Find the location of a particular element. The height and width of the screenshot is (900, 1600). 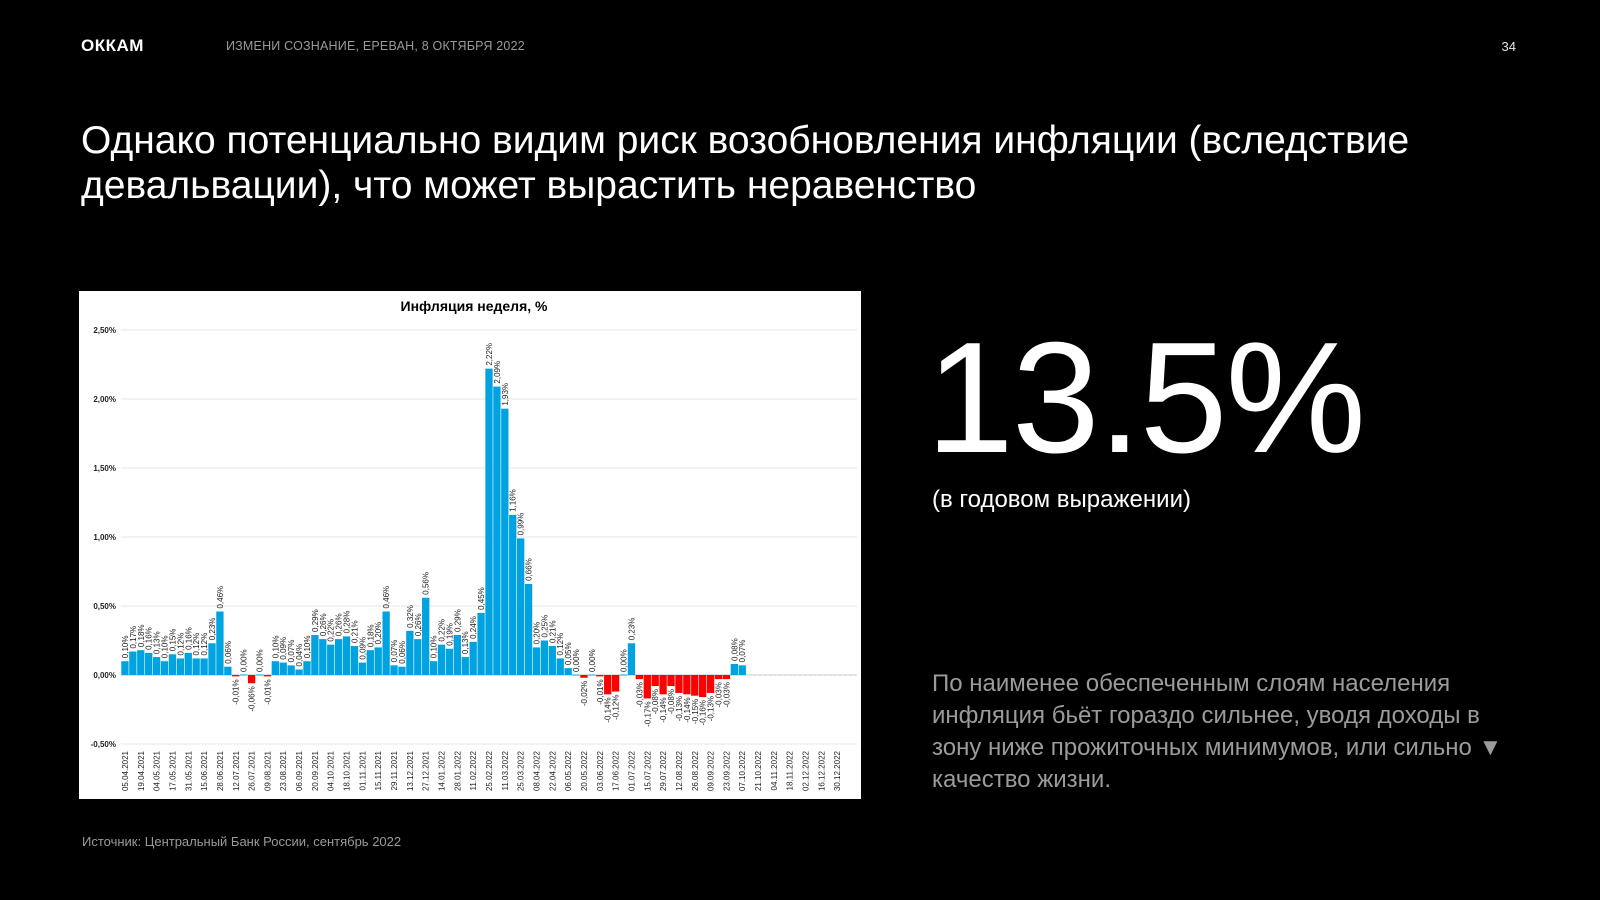

x-tick-label: 23.09.2022 is located at coordinates (726, 770).